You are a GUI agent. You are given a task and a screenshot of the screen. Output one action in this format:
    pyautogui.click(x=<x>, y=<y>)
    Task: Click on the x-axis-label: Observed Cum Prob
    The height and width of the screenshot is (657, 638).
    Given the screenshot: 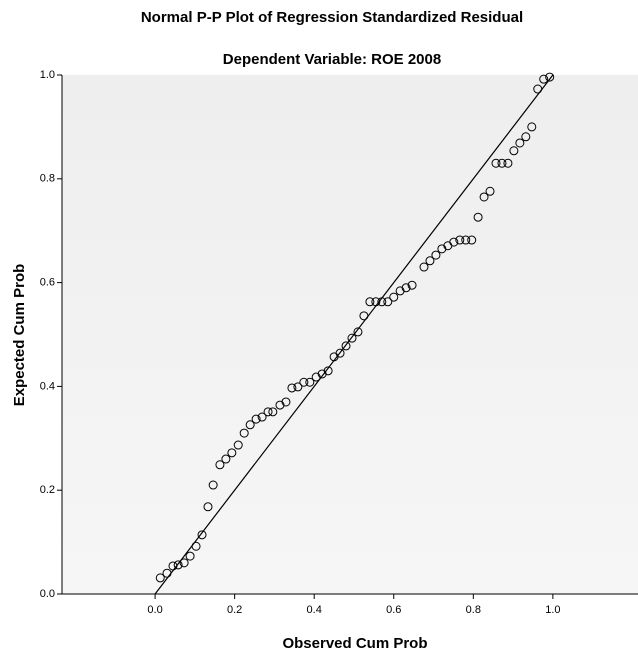 What is the action you would take?
    pyautogui.click(x=354, y=643)
    